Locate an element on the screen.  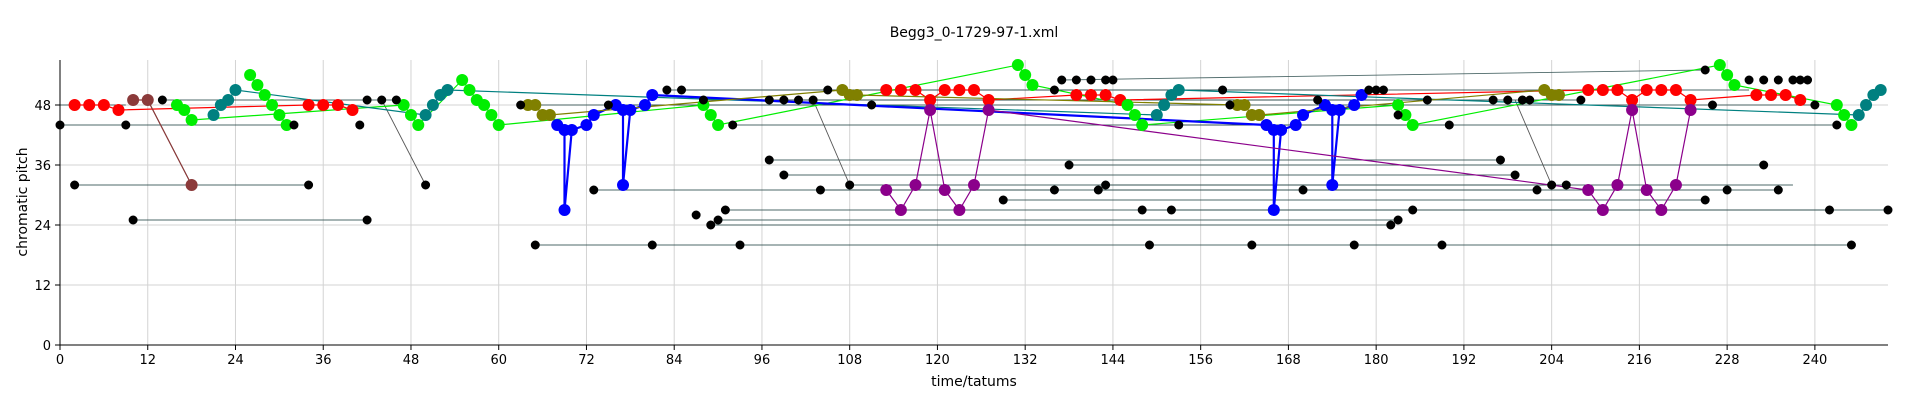
sustain-line is located at coordinates (1383, 75).